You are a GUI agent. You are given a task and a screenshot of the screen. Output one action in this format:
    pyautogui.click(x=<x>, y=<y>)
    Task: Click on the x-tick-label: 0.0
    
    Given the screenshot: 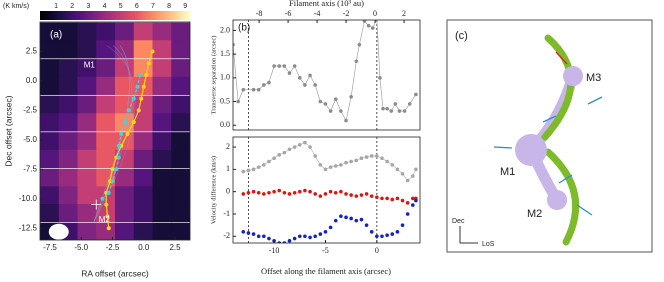 What is the action you would take?
    pyautogui.click(x=144, y=247)
    